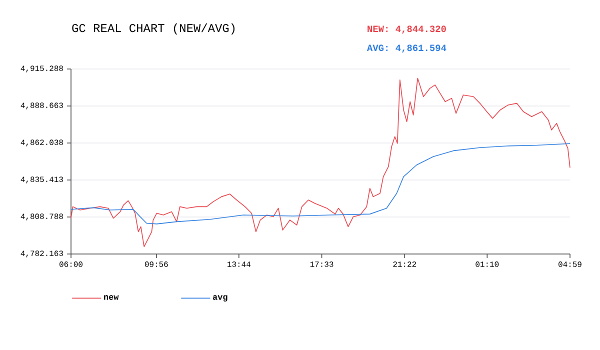 Image resolution: width=600 pixels, height=350 pixels. Describe the element at coordinates (153, 28) in the screenshot. I see `chart-title: GC REAL CHART (NEW/AVG)` at that location.